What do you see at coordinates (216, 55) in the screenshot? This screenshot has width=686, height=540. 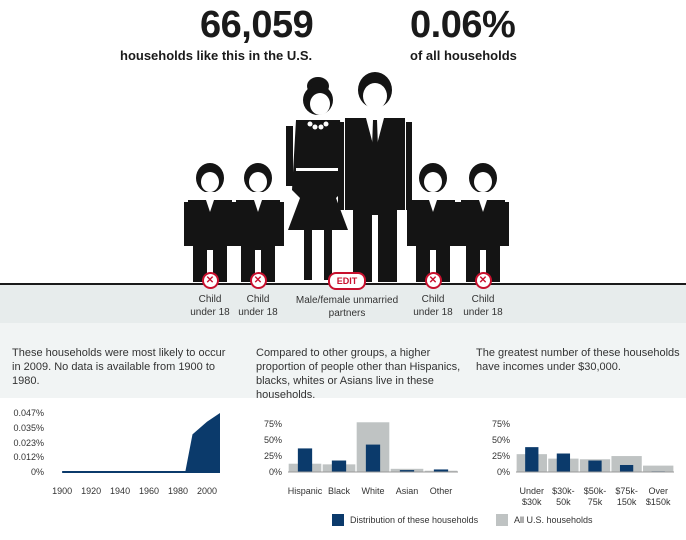 I see `household-count-label: households like this in the U.S.` at bounding box center [216, 55].